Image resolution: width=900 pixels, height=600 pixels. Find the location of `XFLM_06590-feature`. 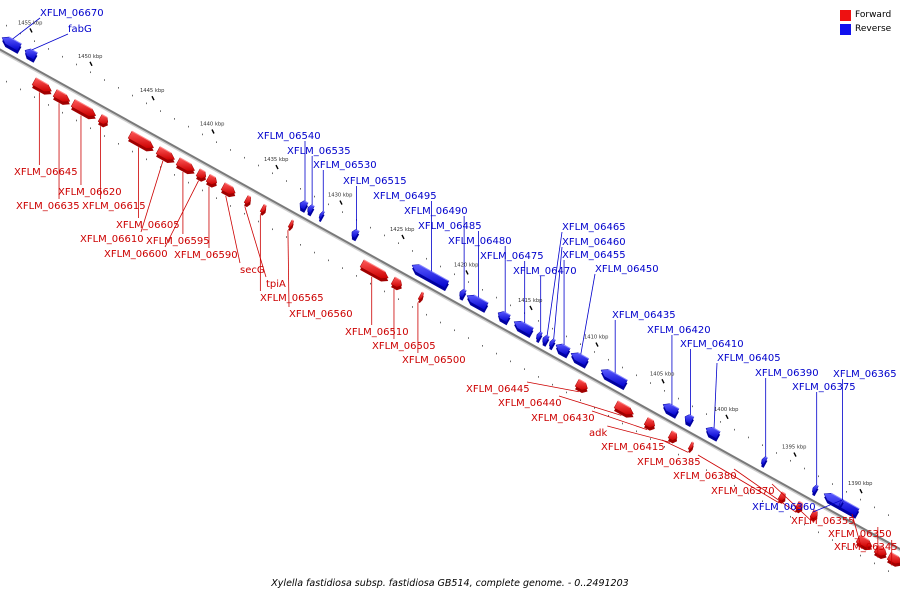

XFLM_06590-feature is located at coordinates (211, 181).